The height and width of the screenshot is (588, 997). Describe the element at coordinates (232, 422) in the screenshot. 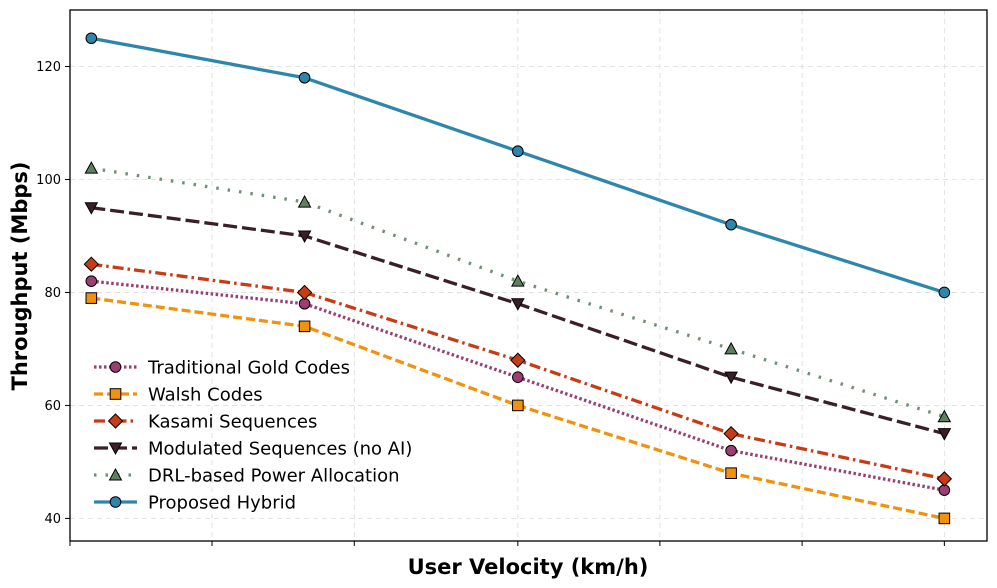

I see `legend-label: Kasami Sequences` at that location.